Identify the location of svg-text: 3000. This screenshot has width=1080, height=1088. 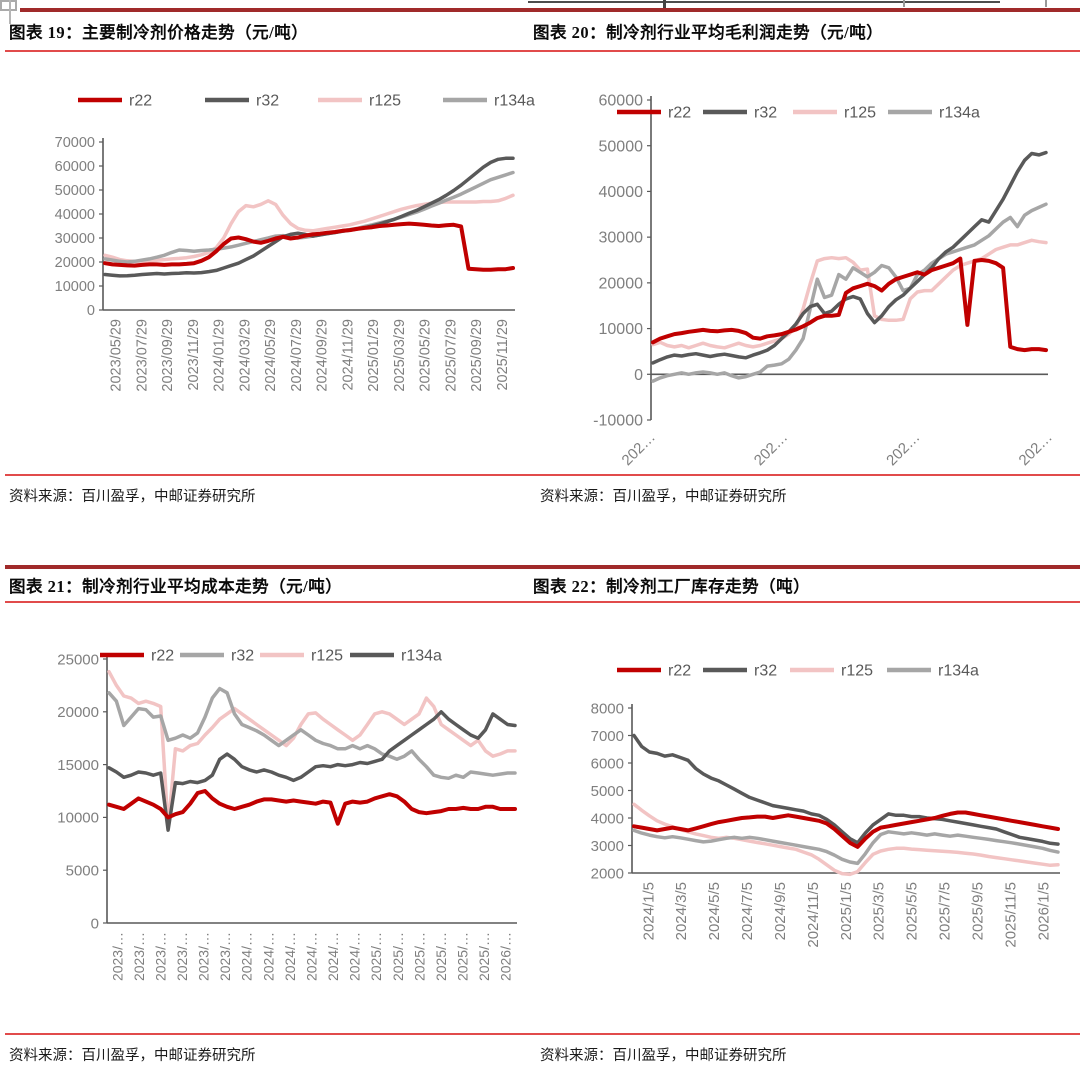
(607, 846).